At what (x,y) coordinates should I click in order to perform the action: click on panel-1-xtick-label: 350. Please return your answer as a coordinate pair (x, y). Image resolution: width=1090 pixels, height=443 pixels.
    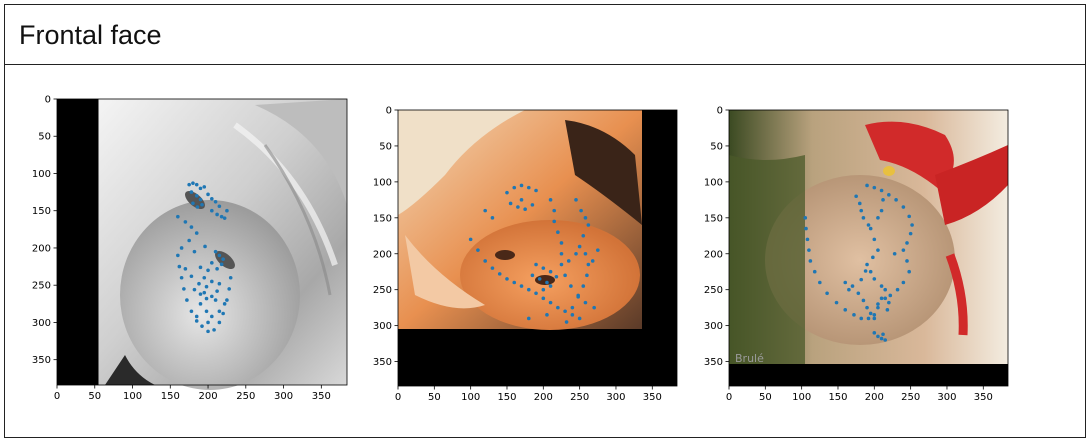
    Looking at the image, I should click on (321, 396).